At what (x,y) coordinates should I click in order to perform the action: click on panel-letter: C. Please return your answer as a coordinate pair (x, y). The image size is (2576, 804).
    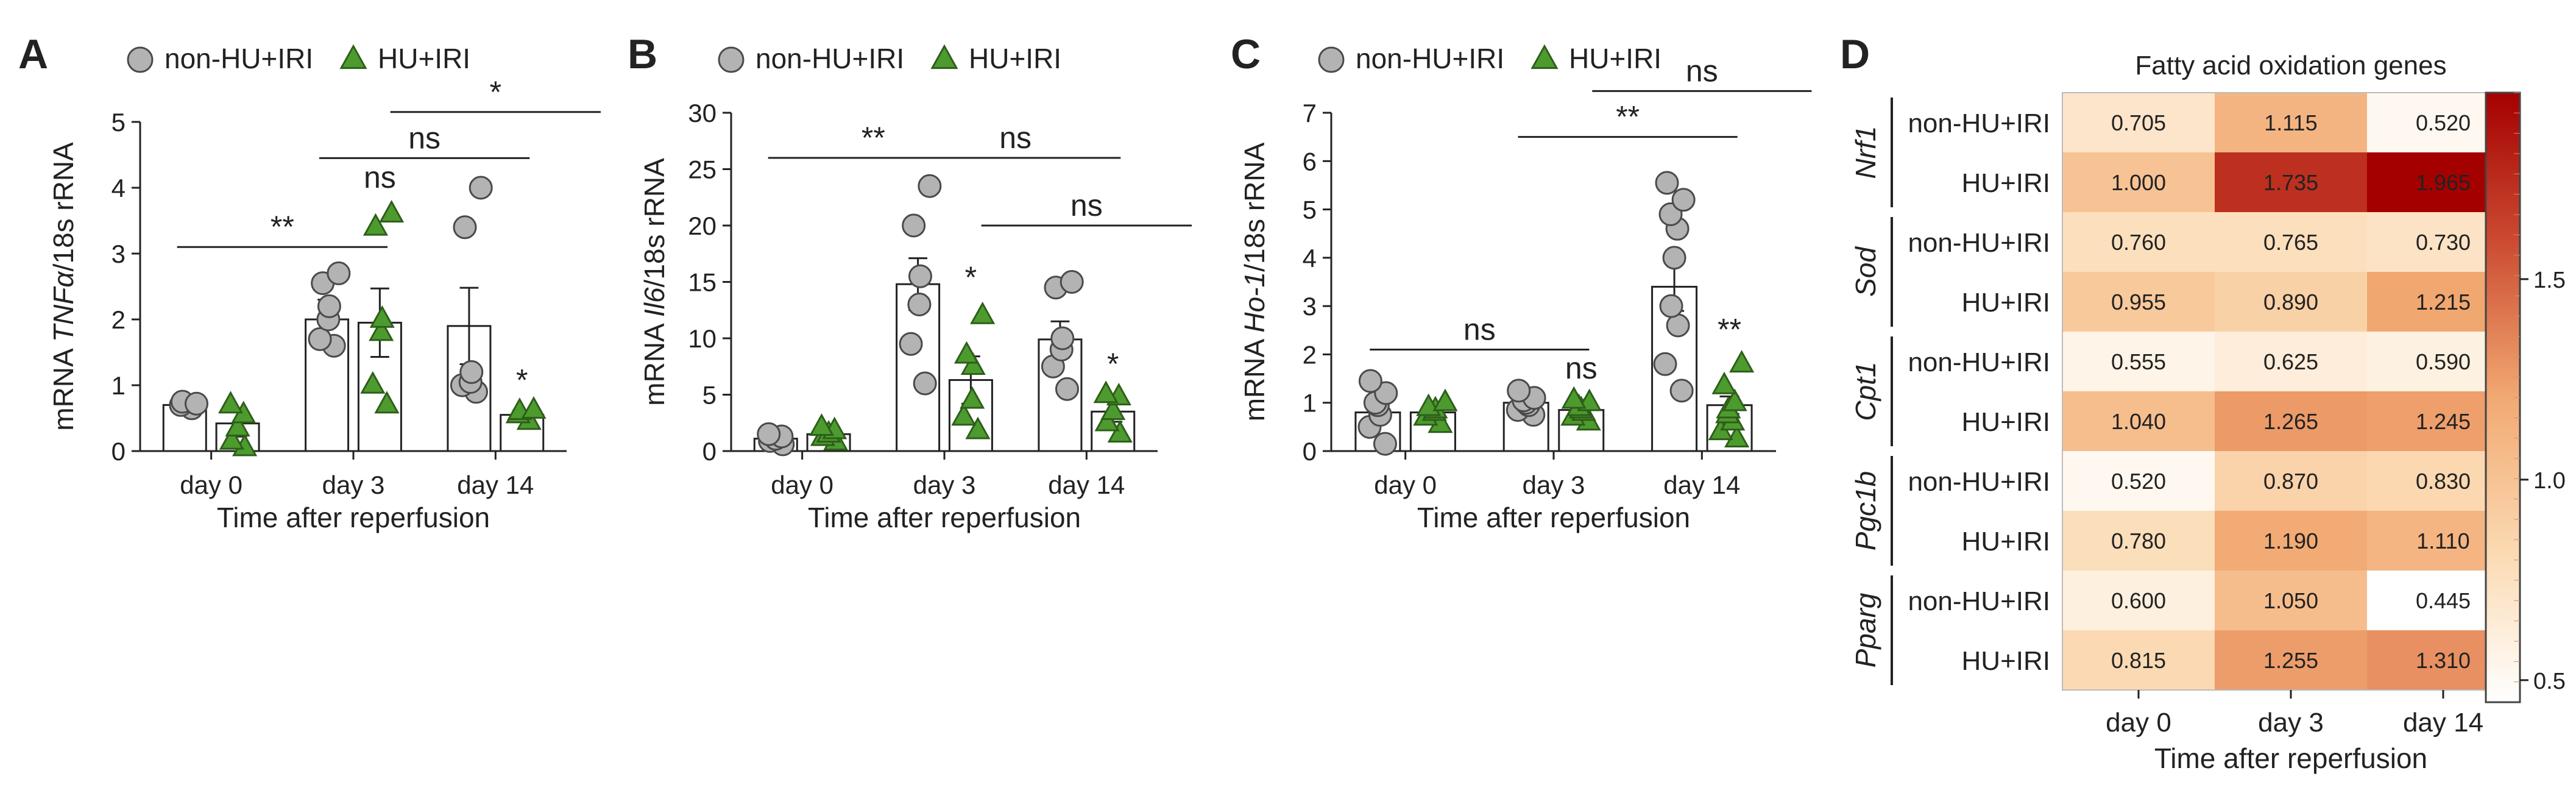
    Looking at the image, I should click on (1246, 54).